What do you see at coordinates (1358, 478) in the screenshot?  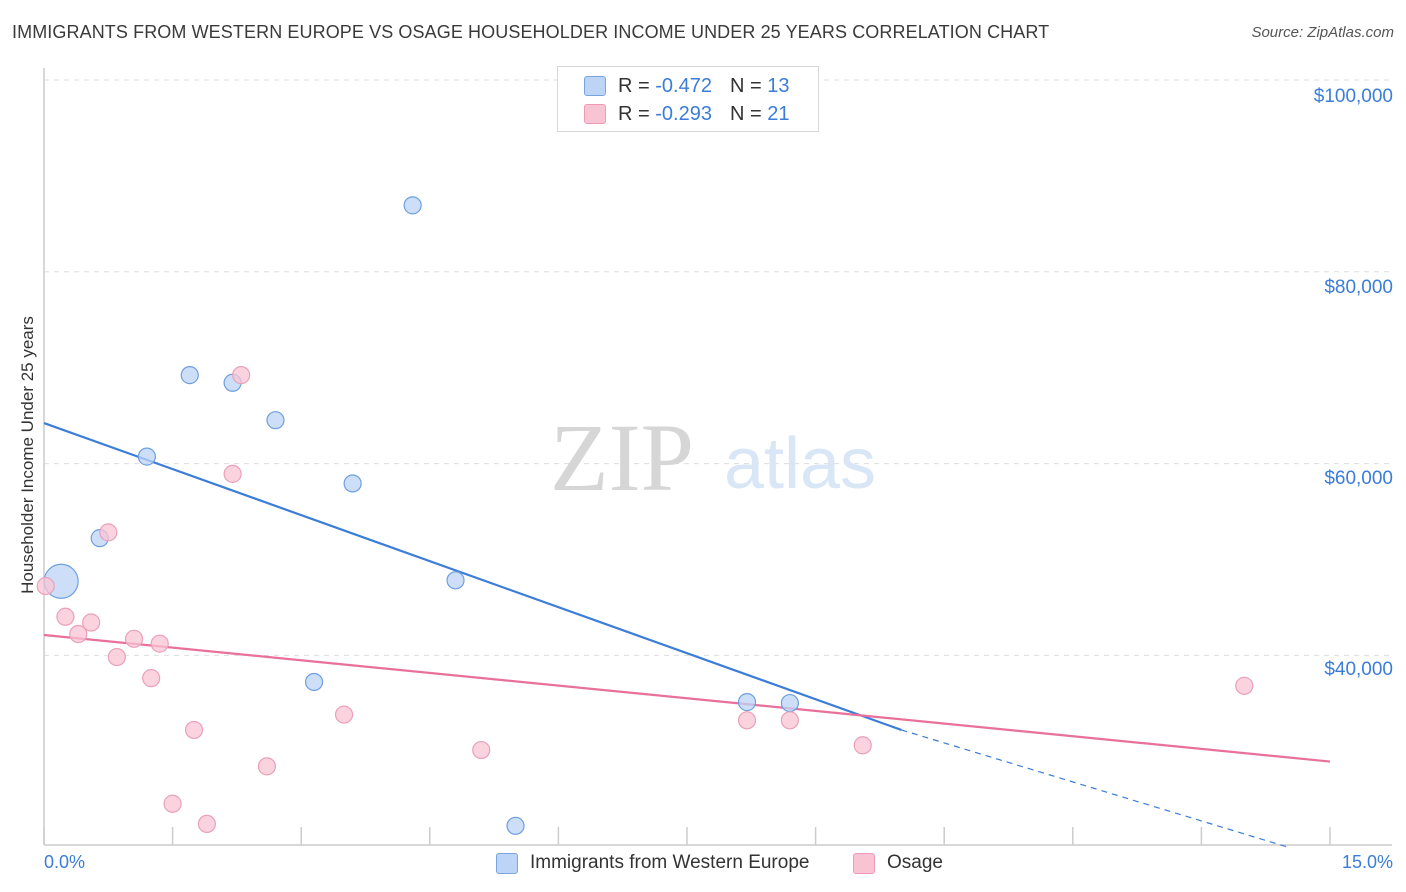 I see `y-tick-label: $60,000` at bounding box center [1358, 478].